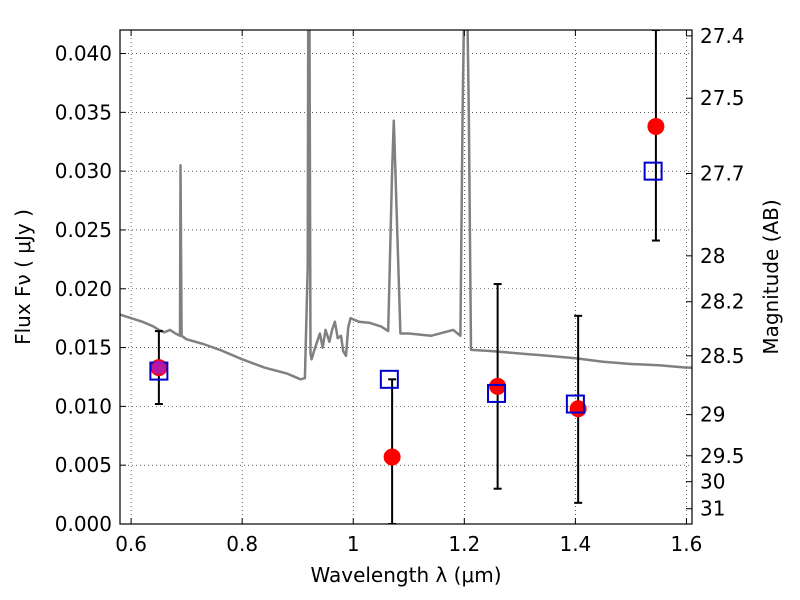 The width and height of the screenshot is (800, 600). I want to click on y2-tick-label: 31, so click(712, 509).